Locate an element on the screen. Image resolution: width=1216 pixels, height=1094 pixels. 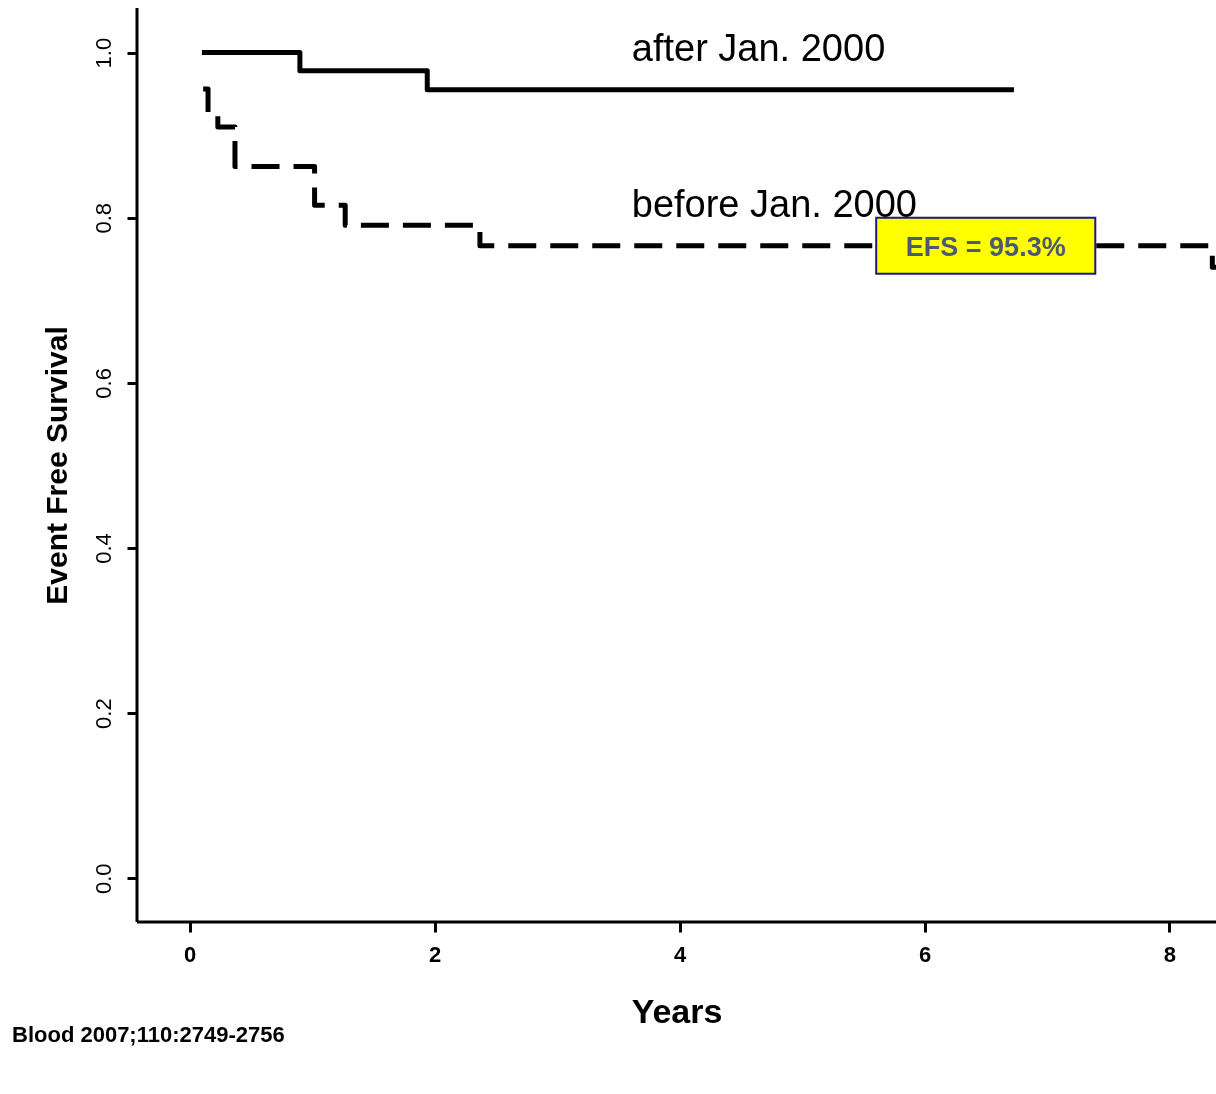
x-tick-label: 0 is located at coordinates (190, 954).